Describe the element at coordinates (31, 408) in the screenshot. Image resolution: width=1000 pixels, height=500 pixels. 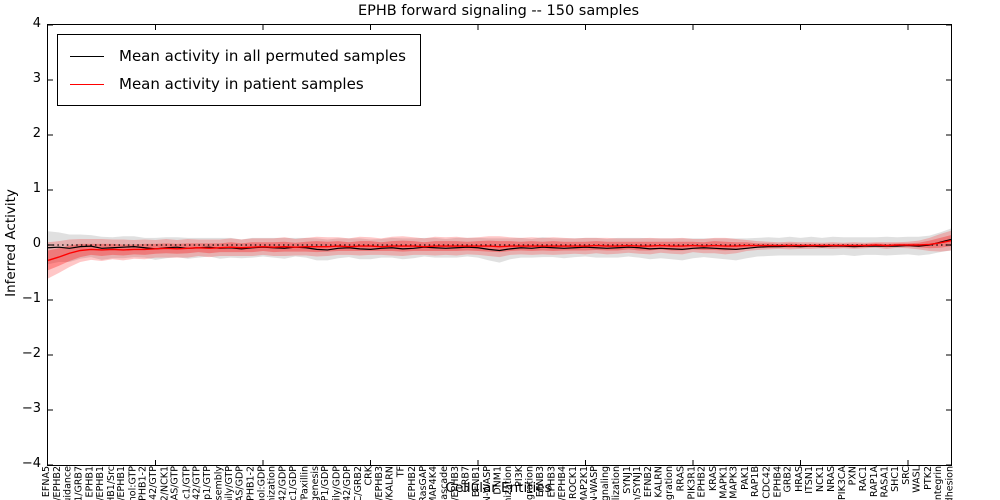
I see `y-tick-label: −3` at that location.